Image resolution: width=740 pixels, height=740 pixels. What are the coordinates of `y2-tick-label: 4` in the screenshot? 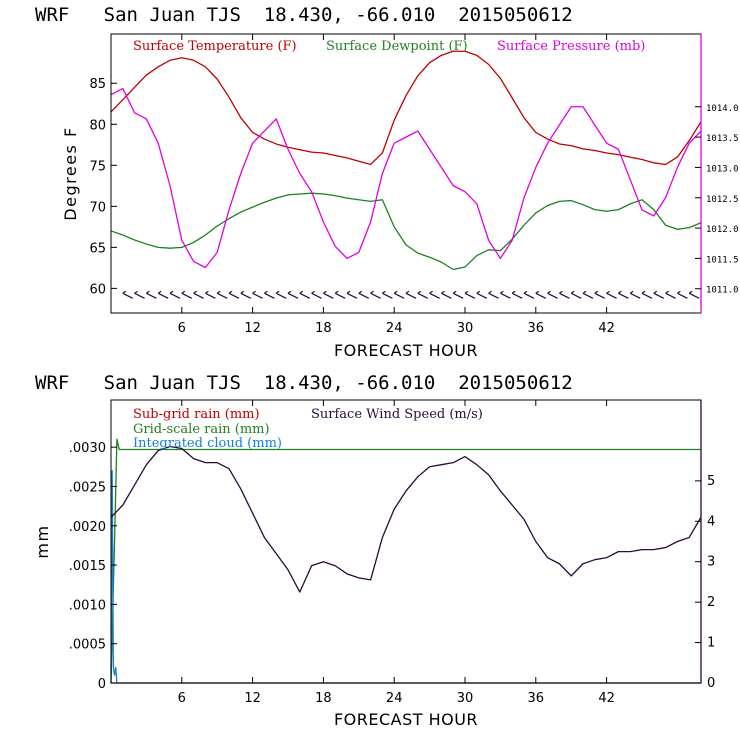 It's located at (711, 521).